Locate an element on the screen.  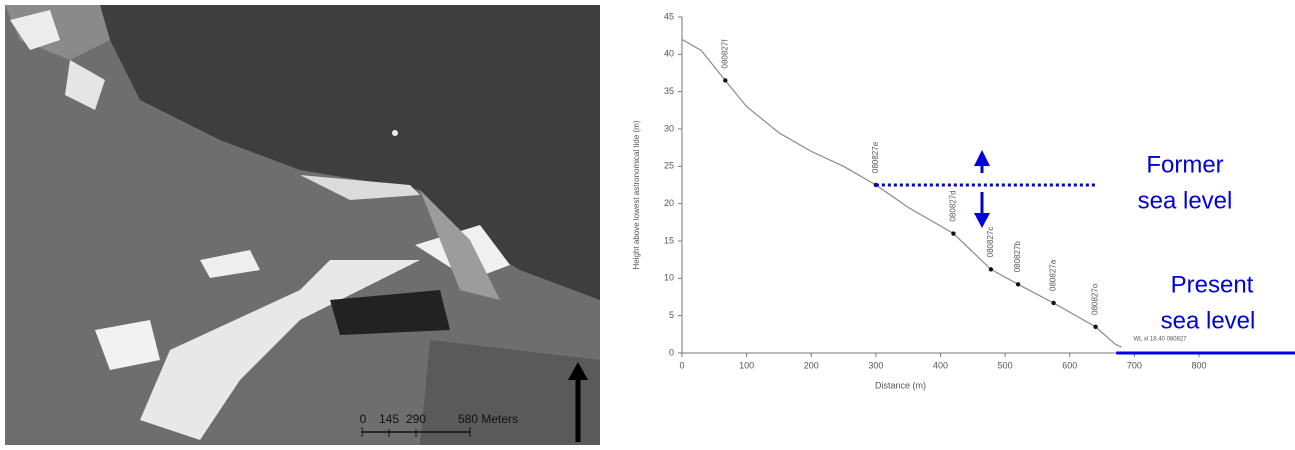
y-tick-label: 0 is located at coordinates (671, 352).